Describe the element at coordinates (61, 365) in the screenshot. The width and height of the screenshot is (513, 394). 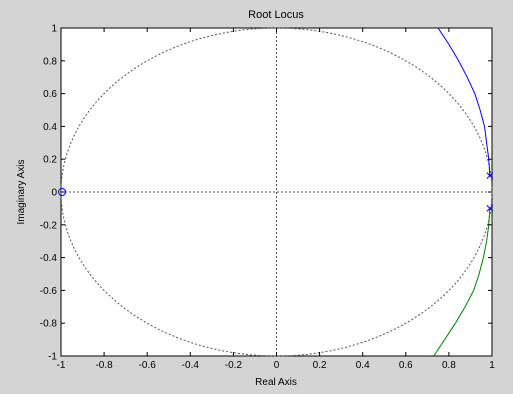
I see `x-tick-label: -1` at that location.